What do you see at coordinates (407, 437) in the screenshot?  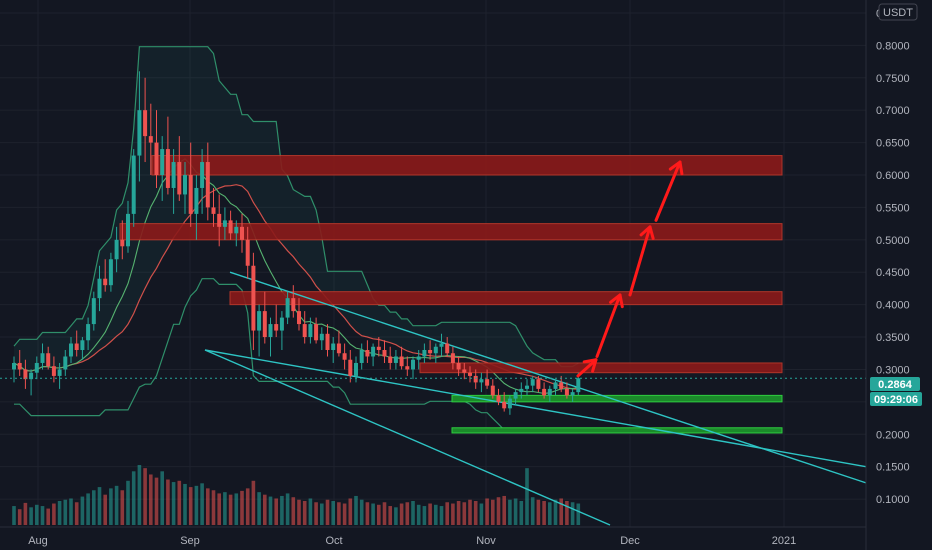 I see `trendline-steep` at bounding box center [407, 437].